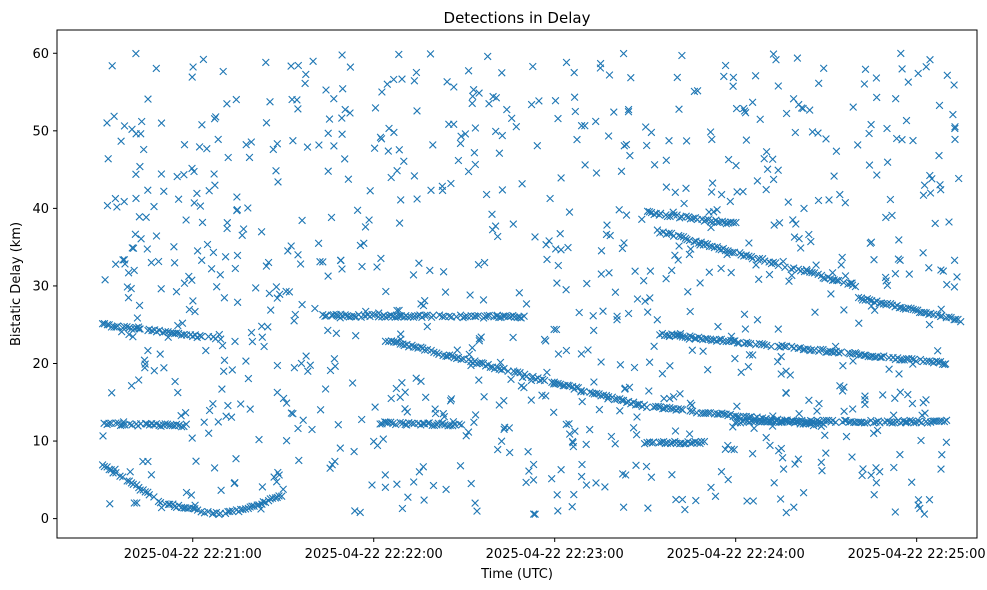 The width and height of the screenshot is (987, 590). Describe the element at coordinates (16, 284) in the screenshot. I see `y-axis-label: Bistatic Delay (km)` at that location.